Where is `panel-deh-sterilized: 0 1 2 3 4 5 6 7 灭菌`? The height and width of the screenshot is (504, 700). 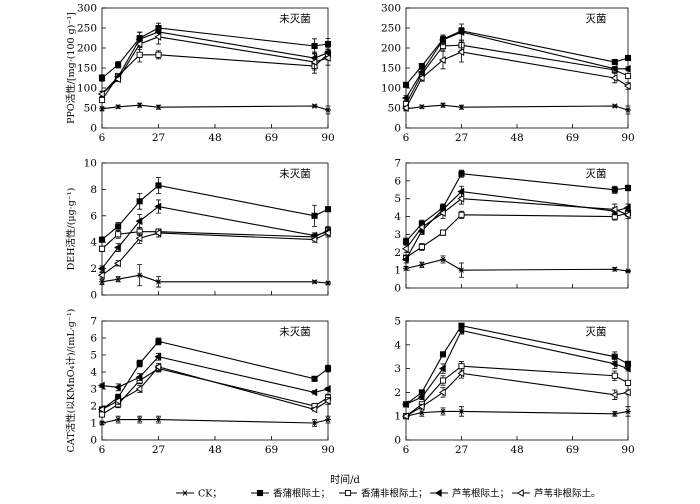 panel-deh-sterilized: 0 1 2 3 4 5 6 7 灭菌 is located at coordinates (513, 226).